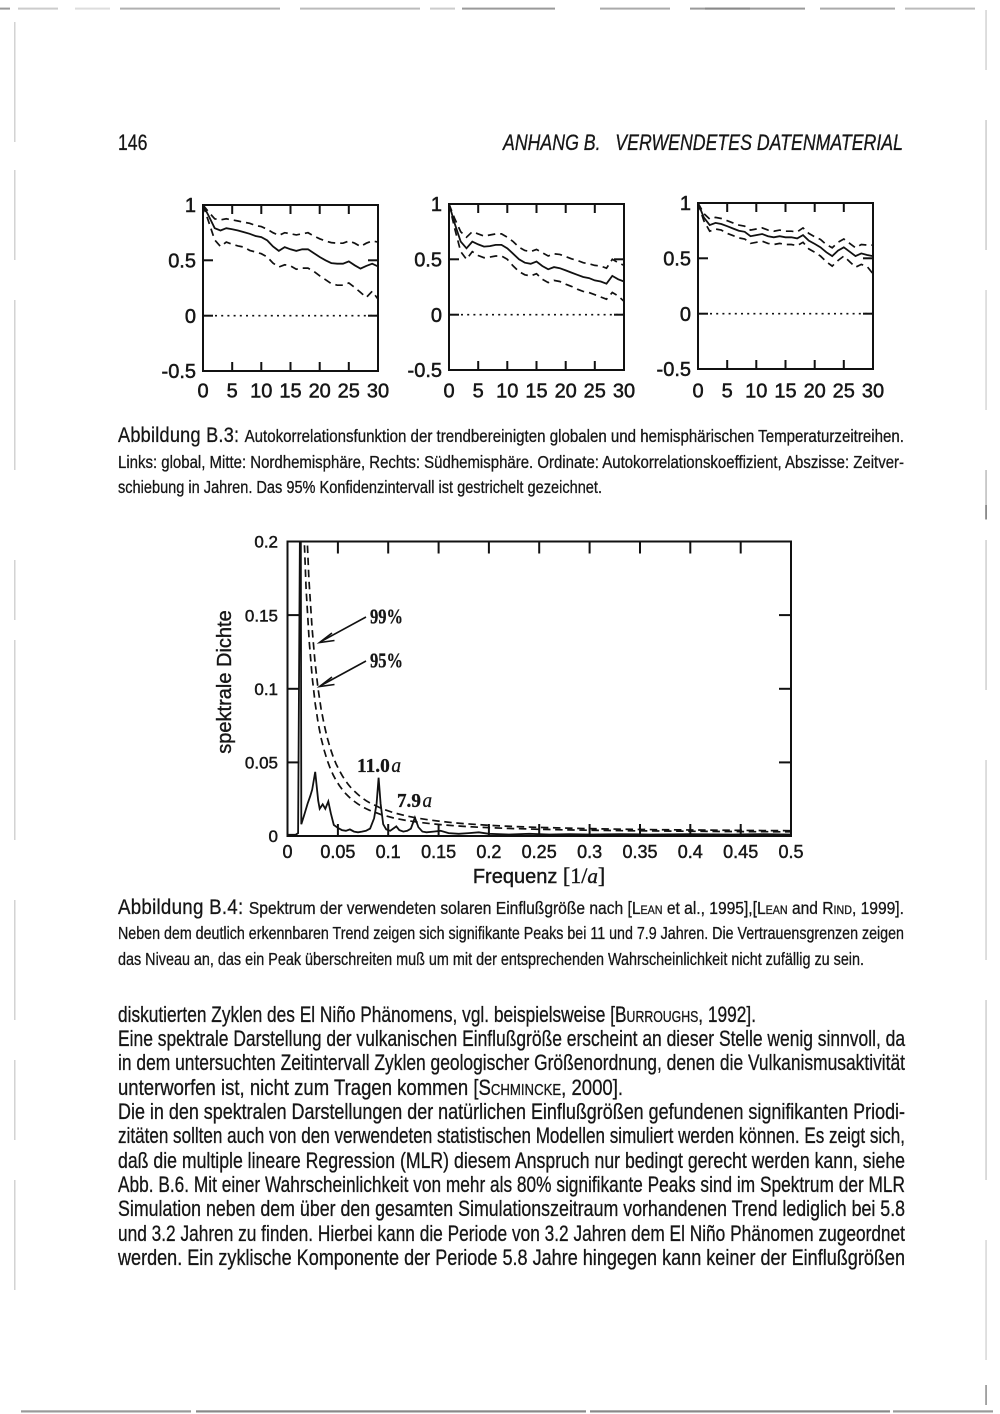 This screenshot has height=1414, width=1000. Describe the element at coordinates (639, 852) in the screenshot. I see `svg-text: 0.35` at that location.